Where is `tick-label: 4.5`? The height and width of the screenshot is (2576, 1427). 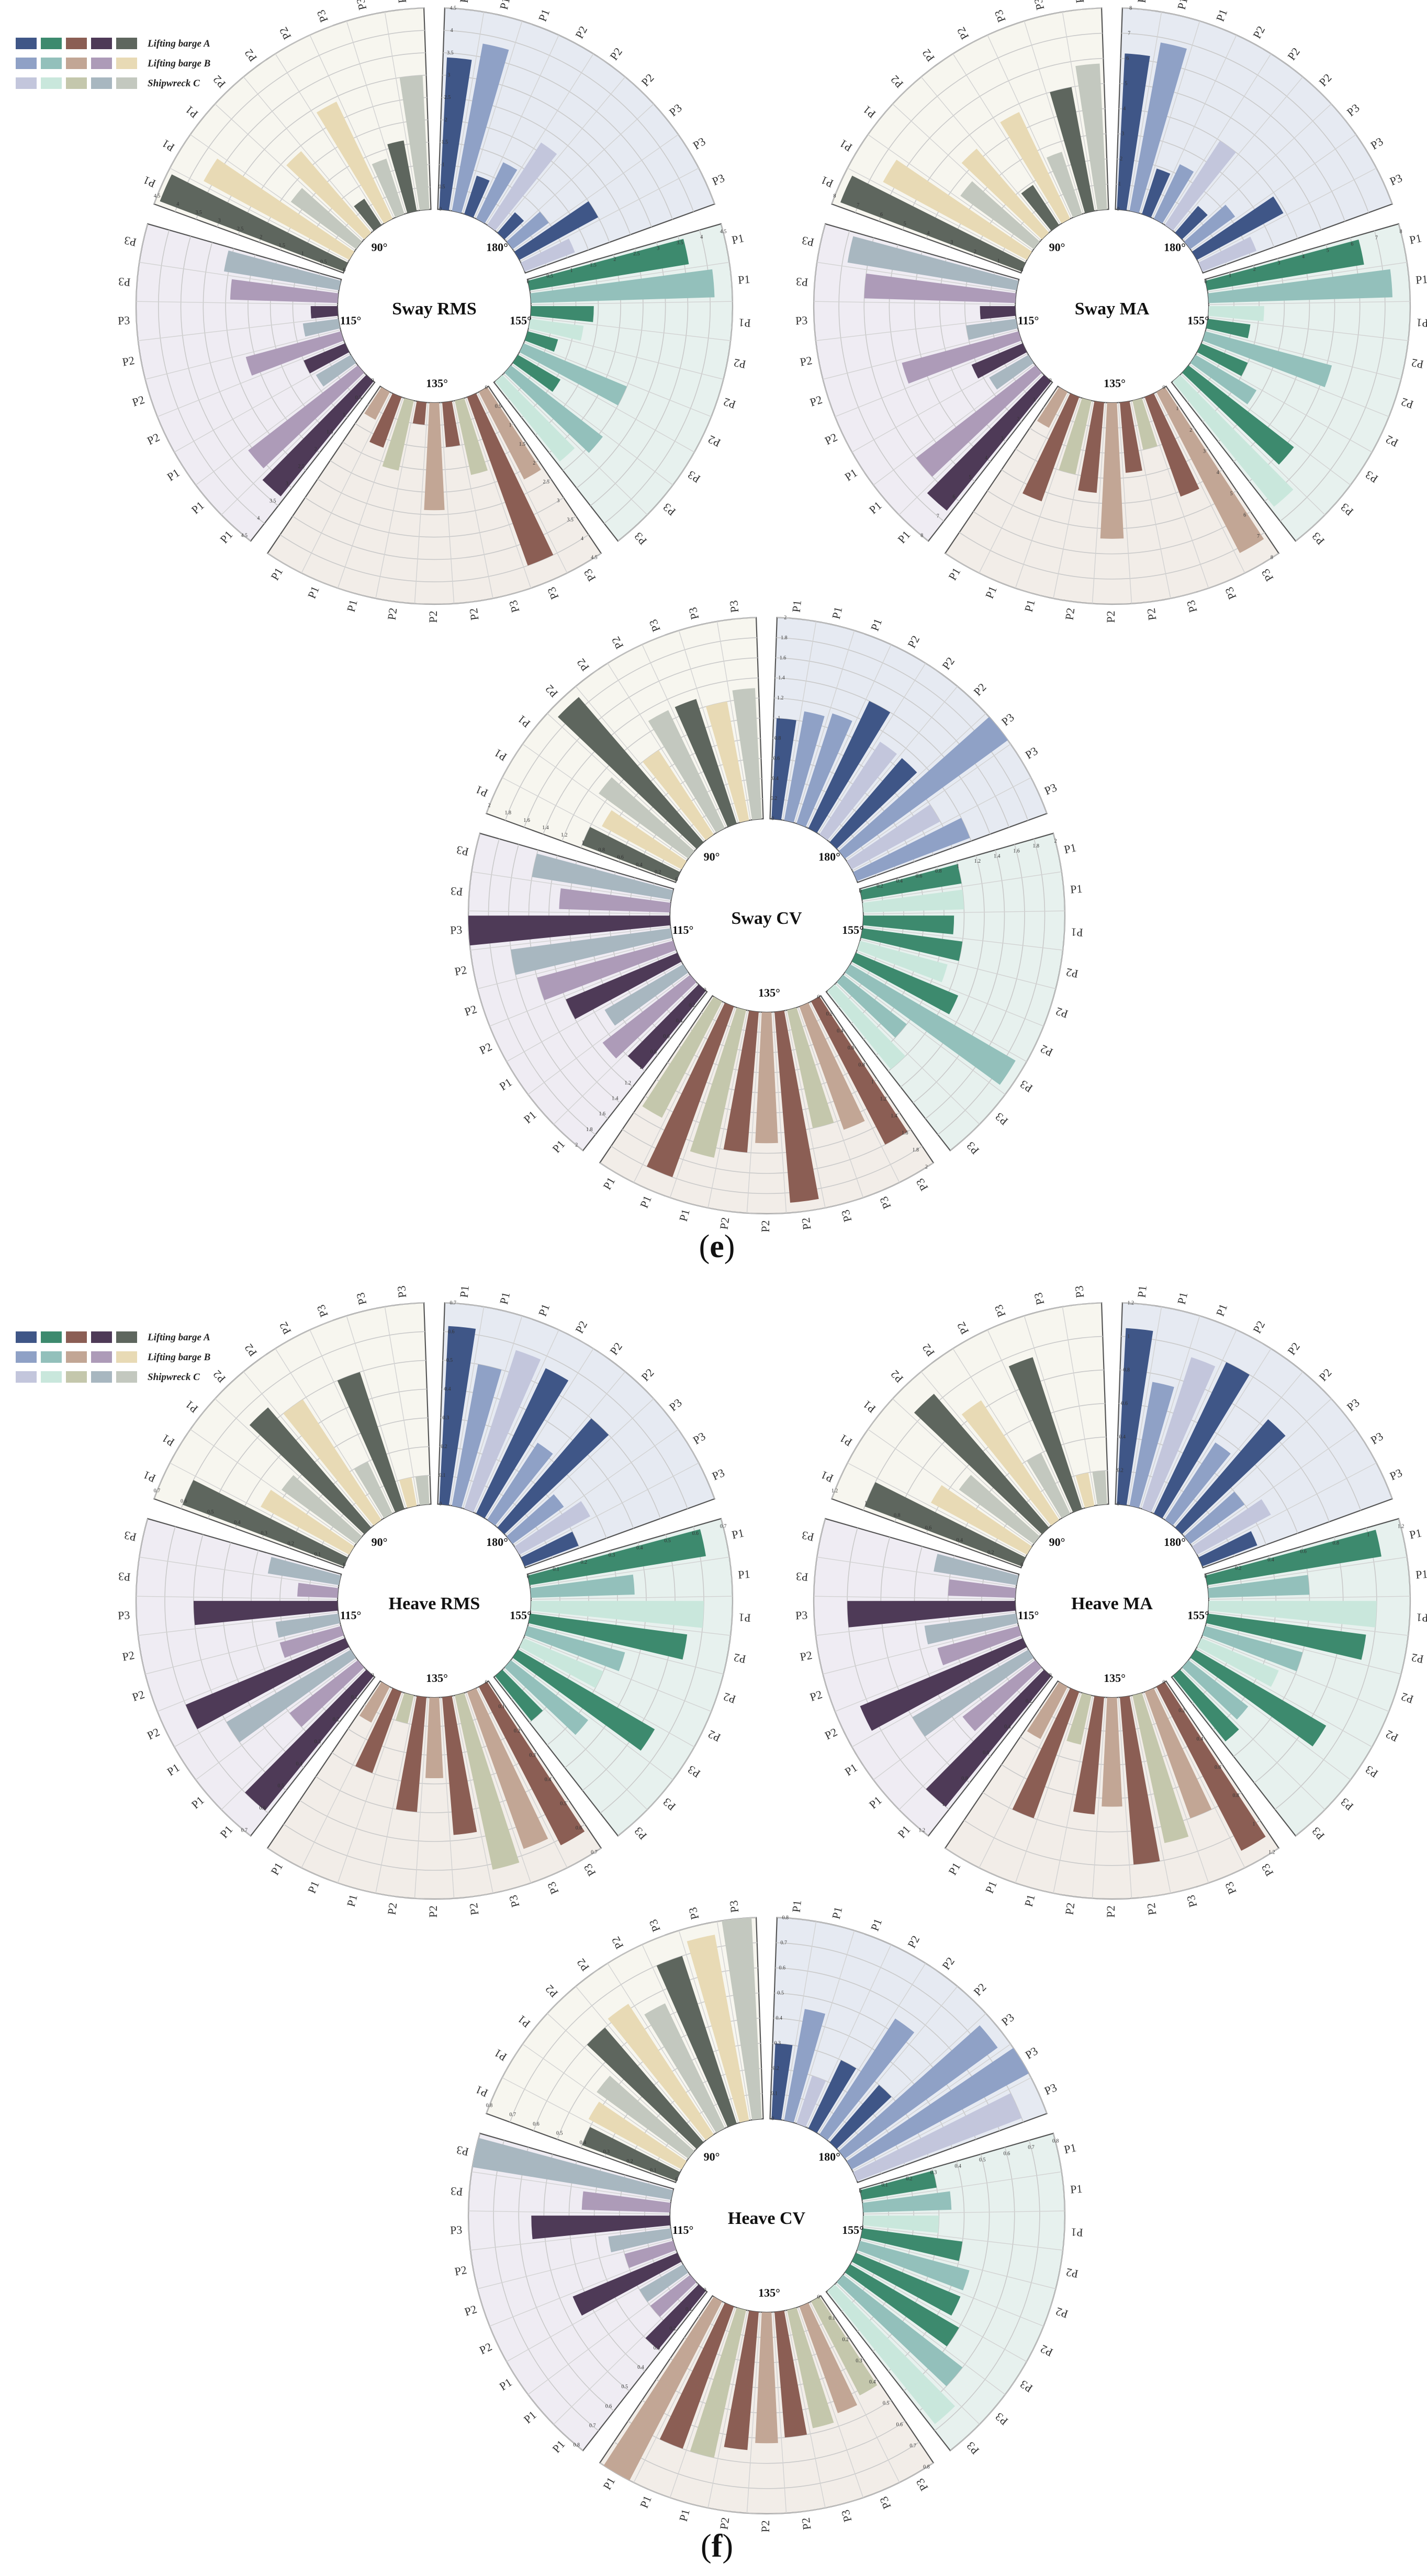 tick-label: 4.5 is located at coordinates (157, 196).